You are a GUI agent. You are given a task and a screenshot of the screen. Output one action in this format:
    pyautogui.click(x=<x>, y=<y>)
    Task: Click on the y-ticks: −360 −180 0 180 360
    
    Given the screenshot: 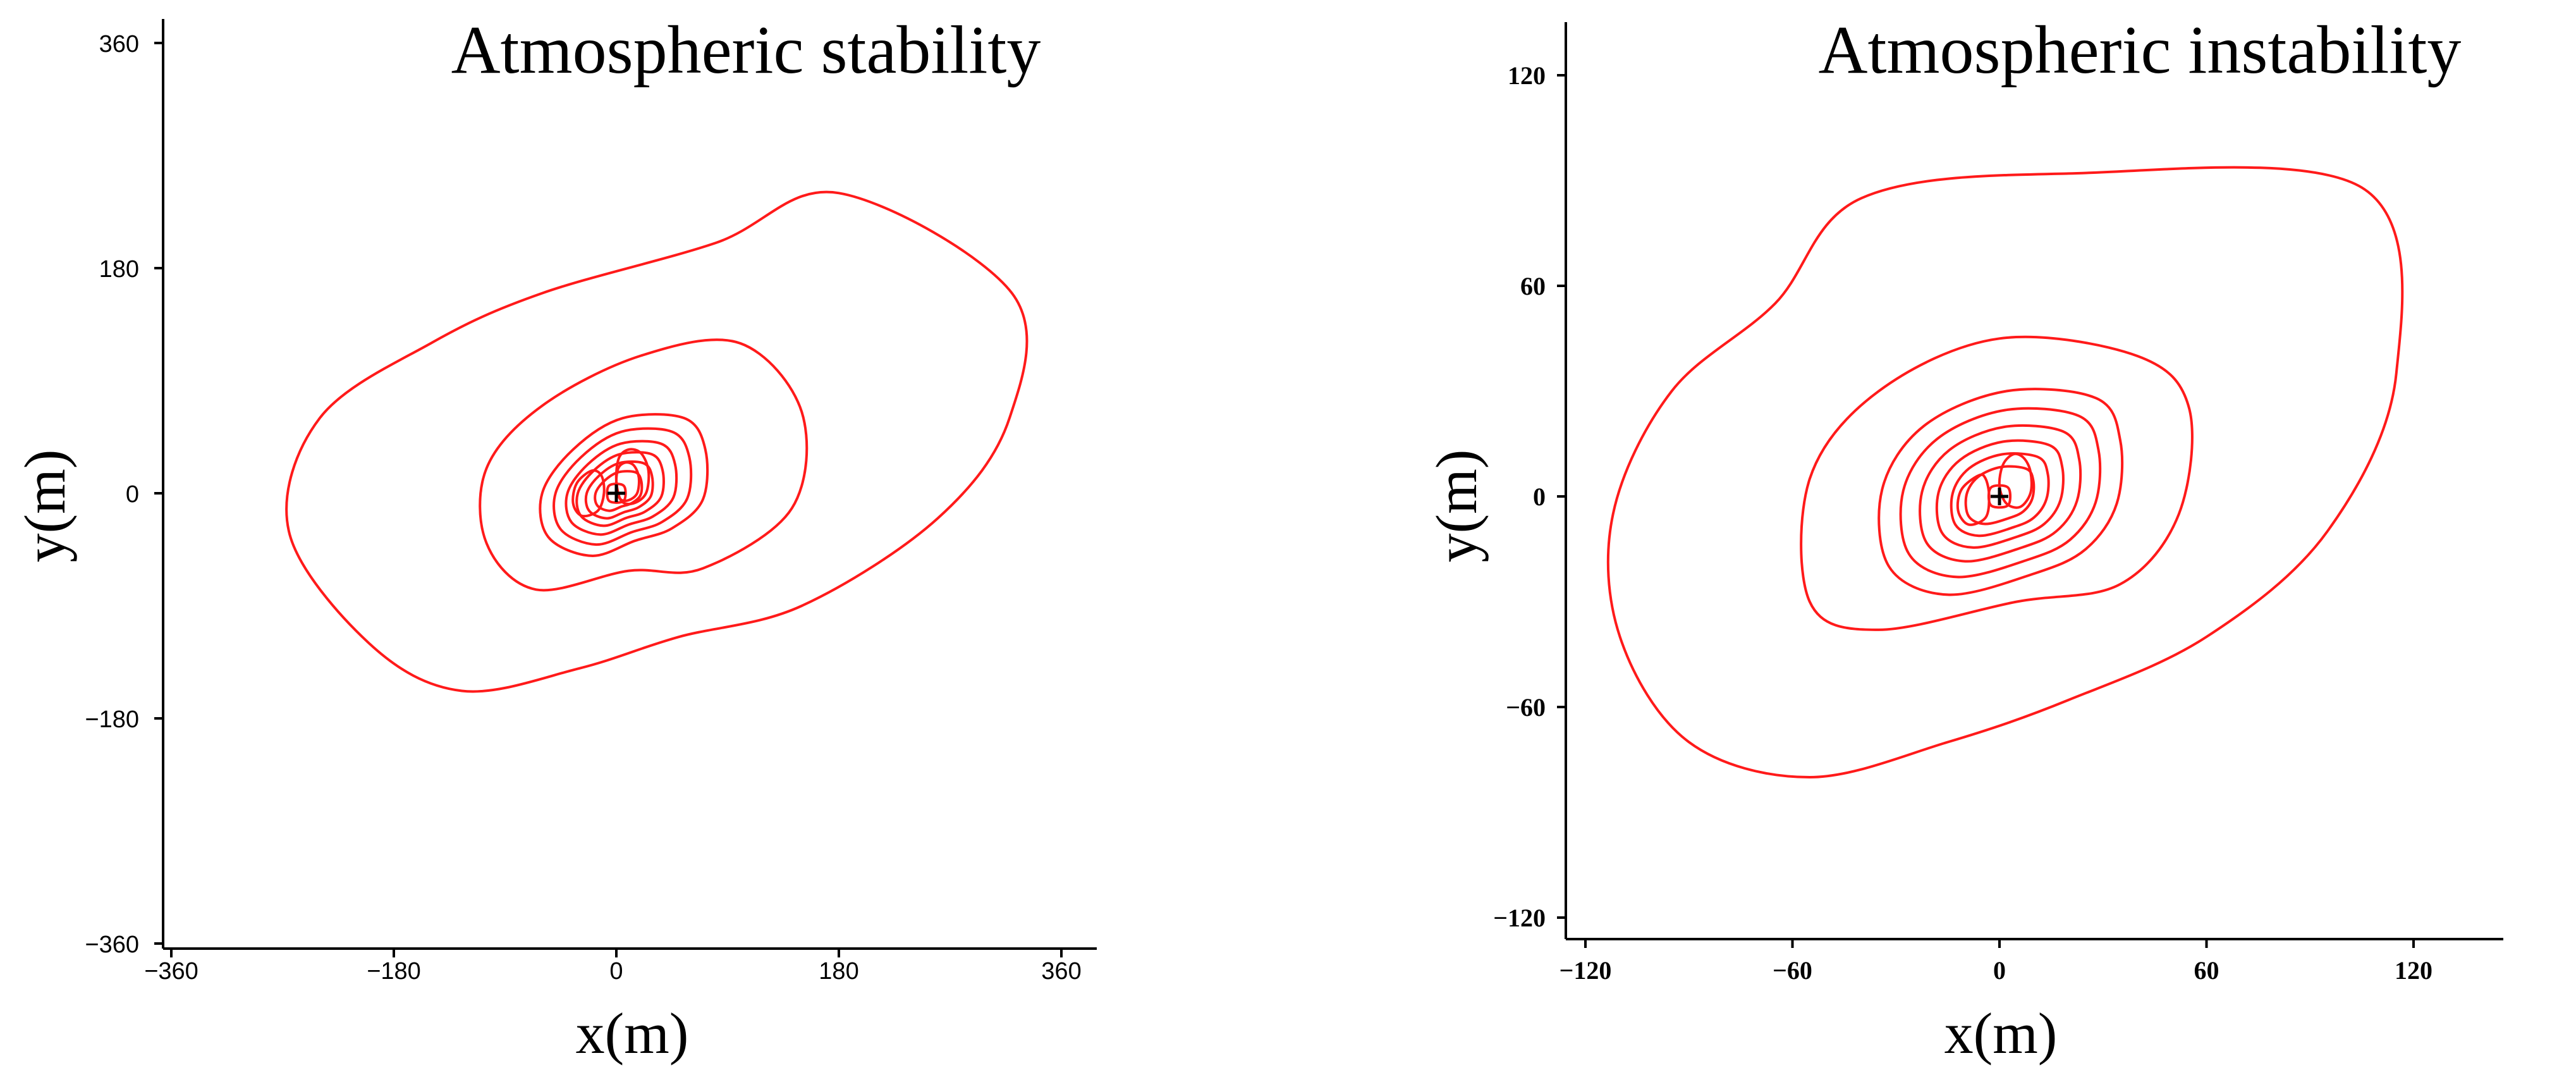 What is the action you would take?
    pyautogui.click(x=124, y=494)
    